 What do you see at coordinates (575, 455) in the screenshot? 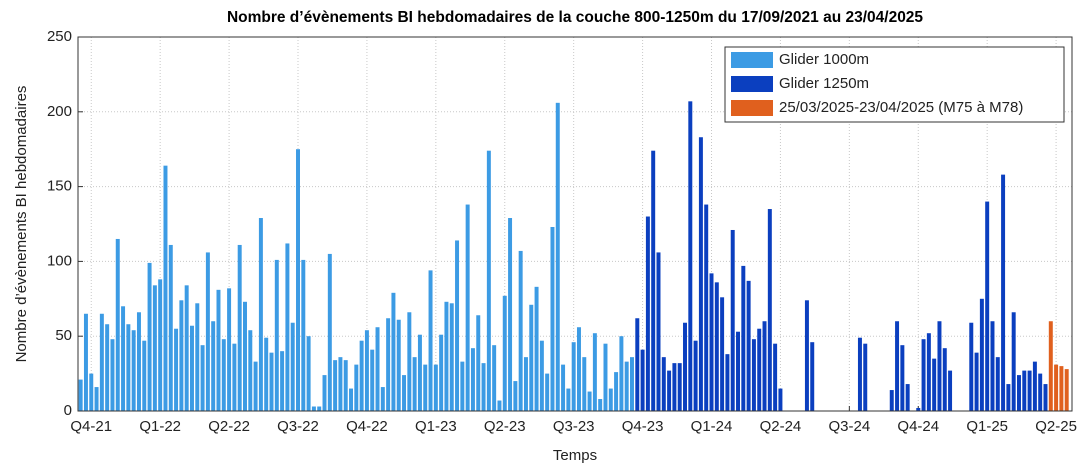
I see `x-axis-label: Temps` at bounding box center [575, 455].